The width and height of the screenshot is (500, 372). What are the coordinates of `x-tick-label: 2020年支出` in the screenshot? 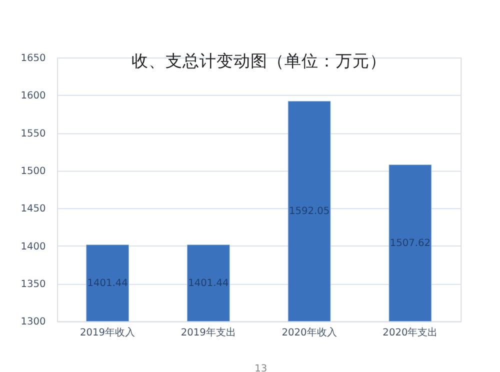 It's located at (410, 332).